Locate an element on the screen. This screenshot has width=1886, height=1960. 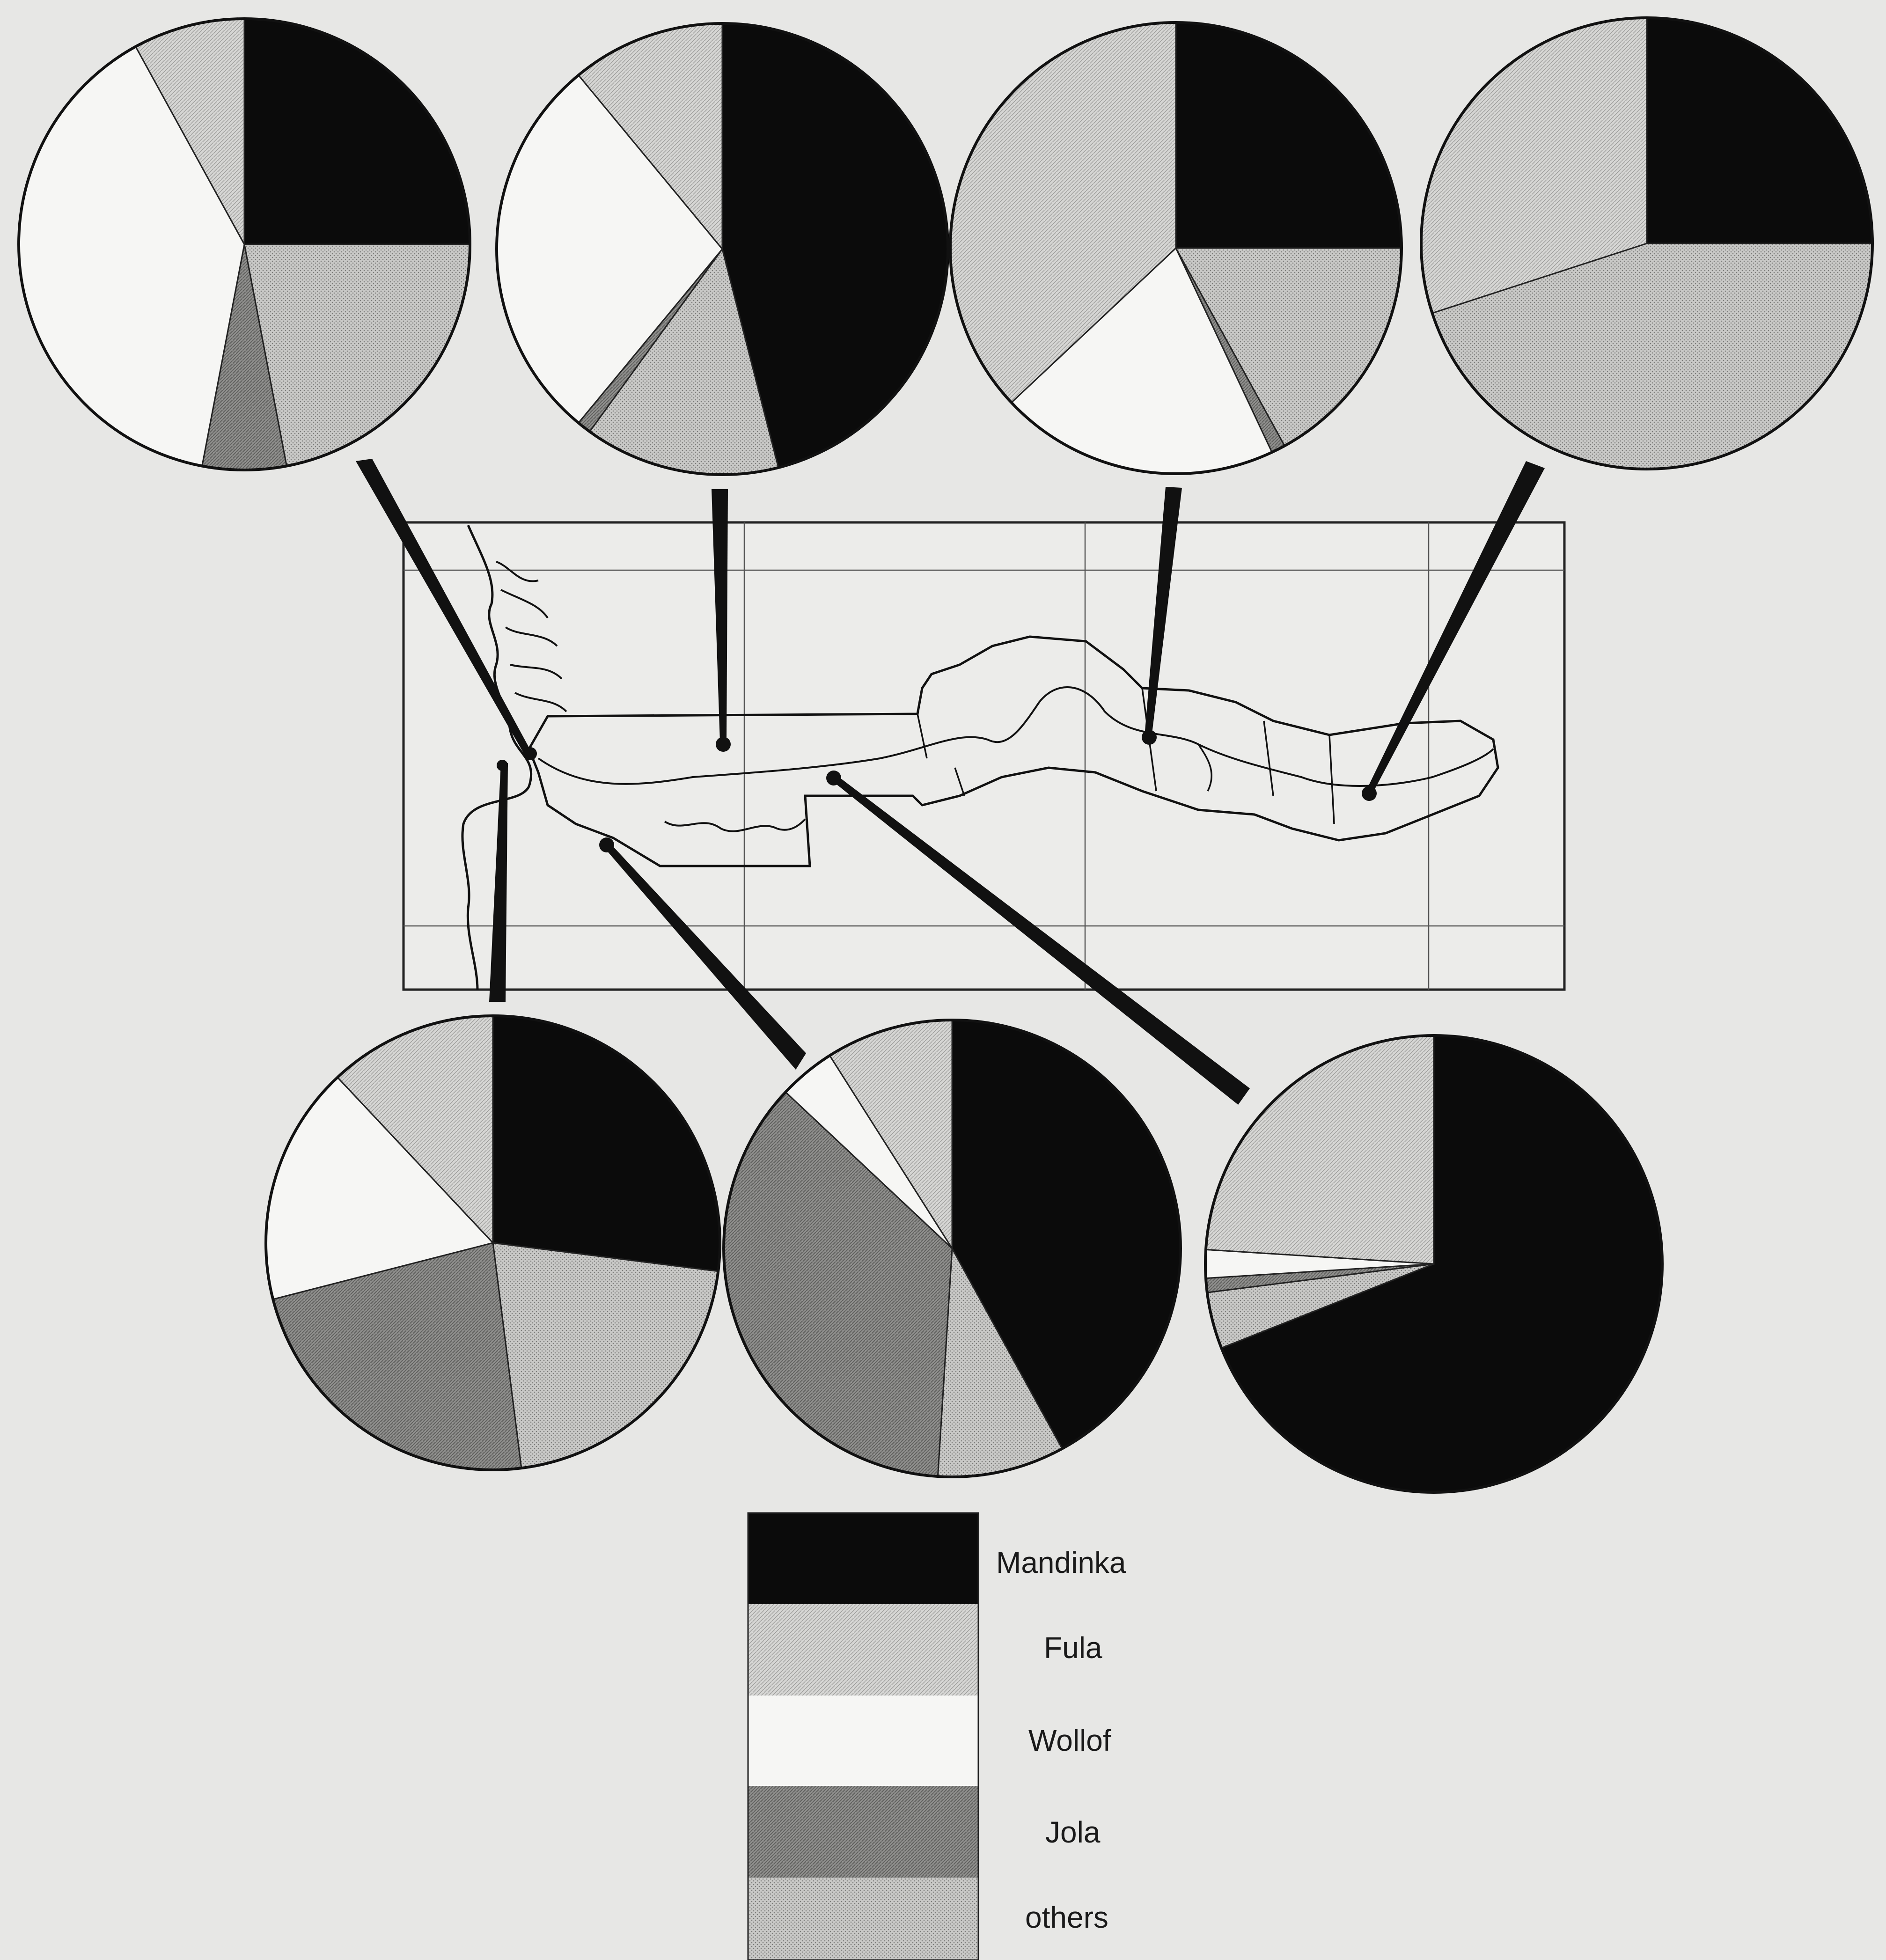
map-graticule is located at coordinates (984, 756).